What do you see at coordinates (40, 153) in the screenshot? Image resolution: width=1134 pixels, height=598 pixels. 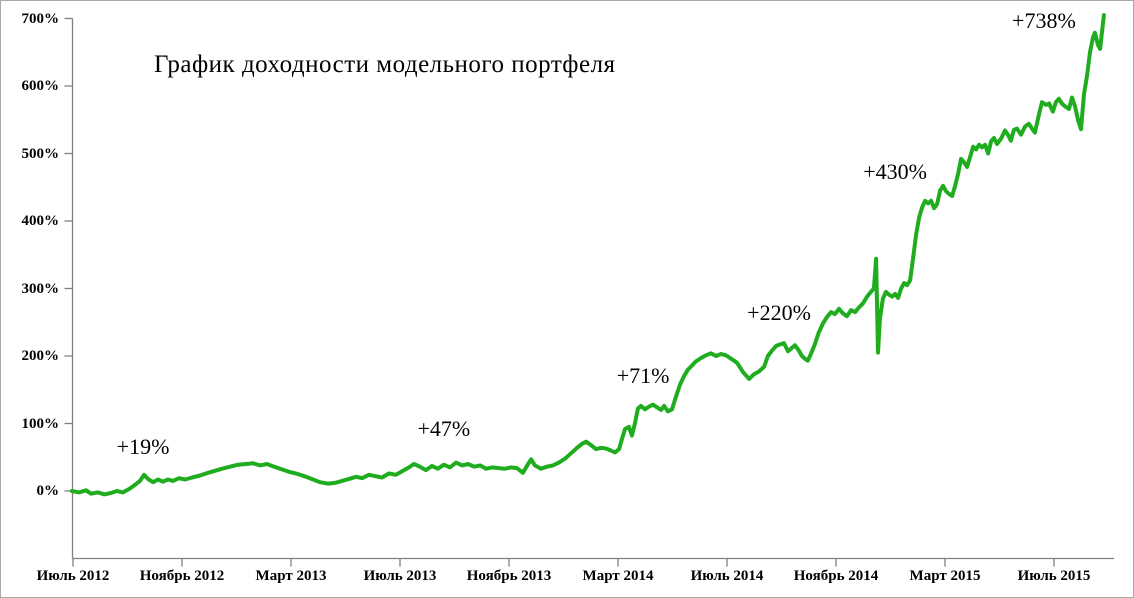 I see `y-tick-label: 500%` at bounding box center [40, 153].